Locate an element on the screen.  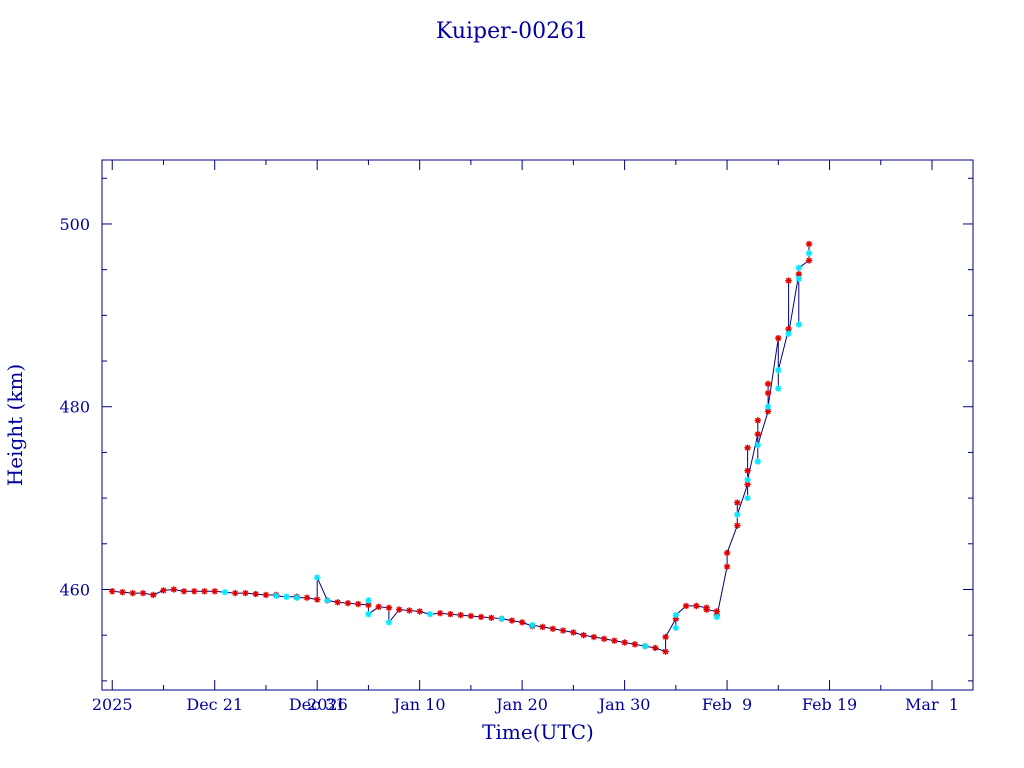
y-axis-label: Height (km) is located at coordinates (15, 425).